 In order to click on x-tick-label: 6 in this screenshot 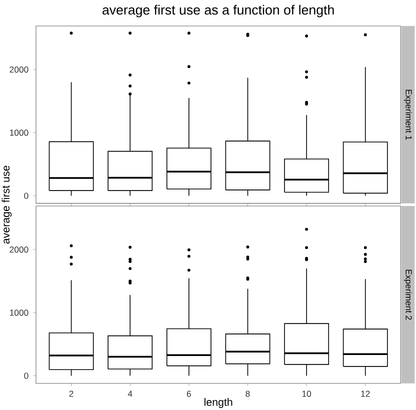, I will do `click(188, 393)`.